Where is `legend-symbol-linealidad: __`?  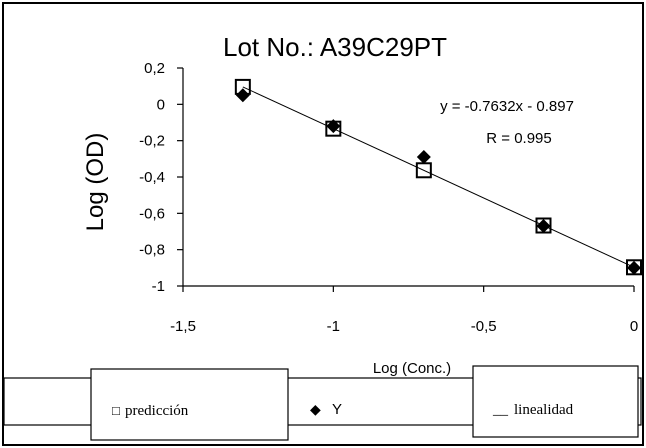
legend-symbol-linealidad: __ is located at coordinates (500, 410).